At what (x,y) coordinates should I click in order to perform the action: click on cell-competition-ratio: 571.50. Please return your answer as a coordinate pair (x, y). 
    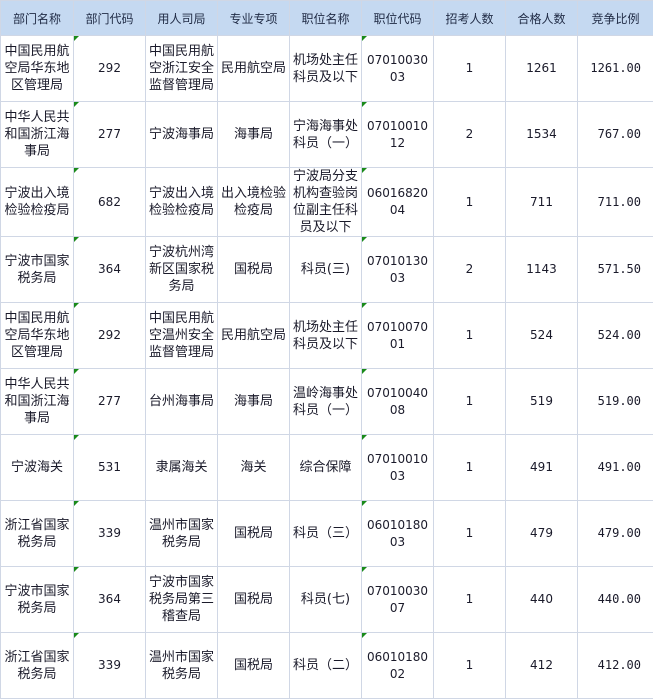
    Looking at the image, I should click on (615, 270).